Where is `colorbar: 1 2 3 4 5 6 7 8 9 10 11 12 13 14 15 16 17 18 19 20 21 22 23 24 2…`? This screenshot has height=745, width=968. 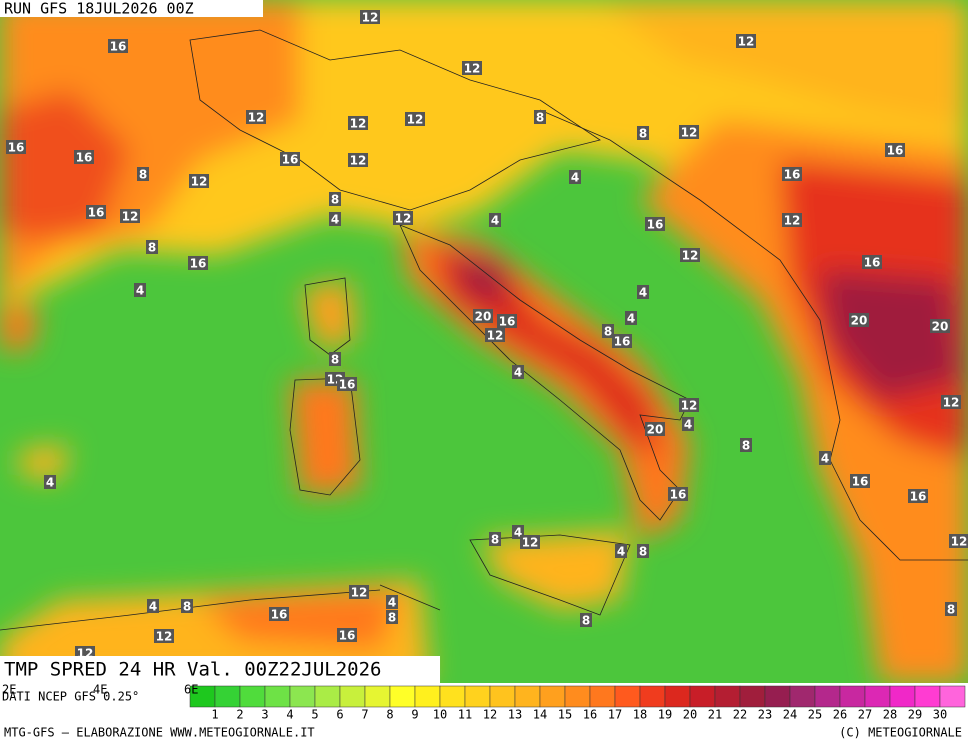
colorbar: 1 2 3 4 5 6 7 8 9 10 11 12 13 14 15 16 17 18 19 20 21 22 23 24 2… is located at coordinates (577, 703).